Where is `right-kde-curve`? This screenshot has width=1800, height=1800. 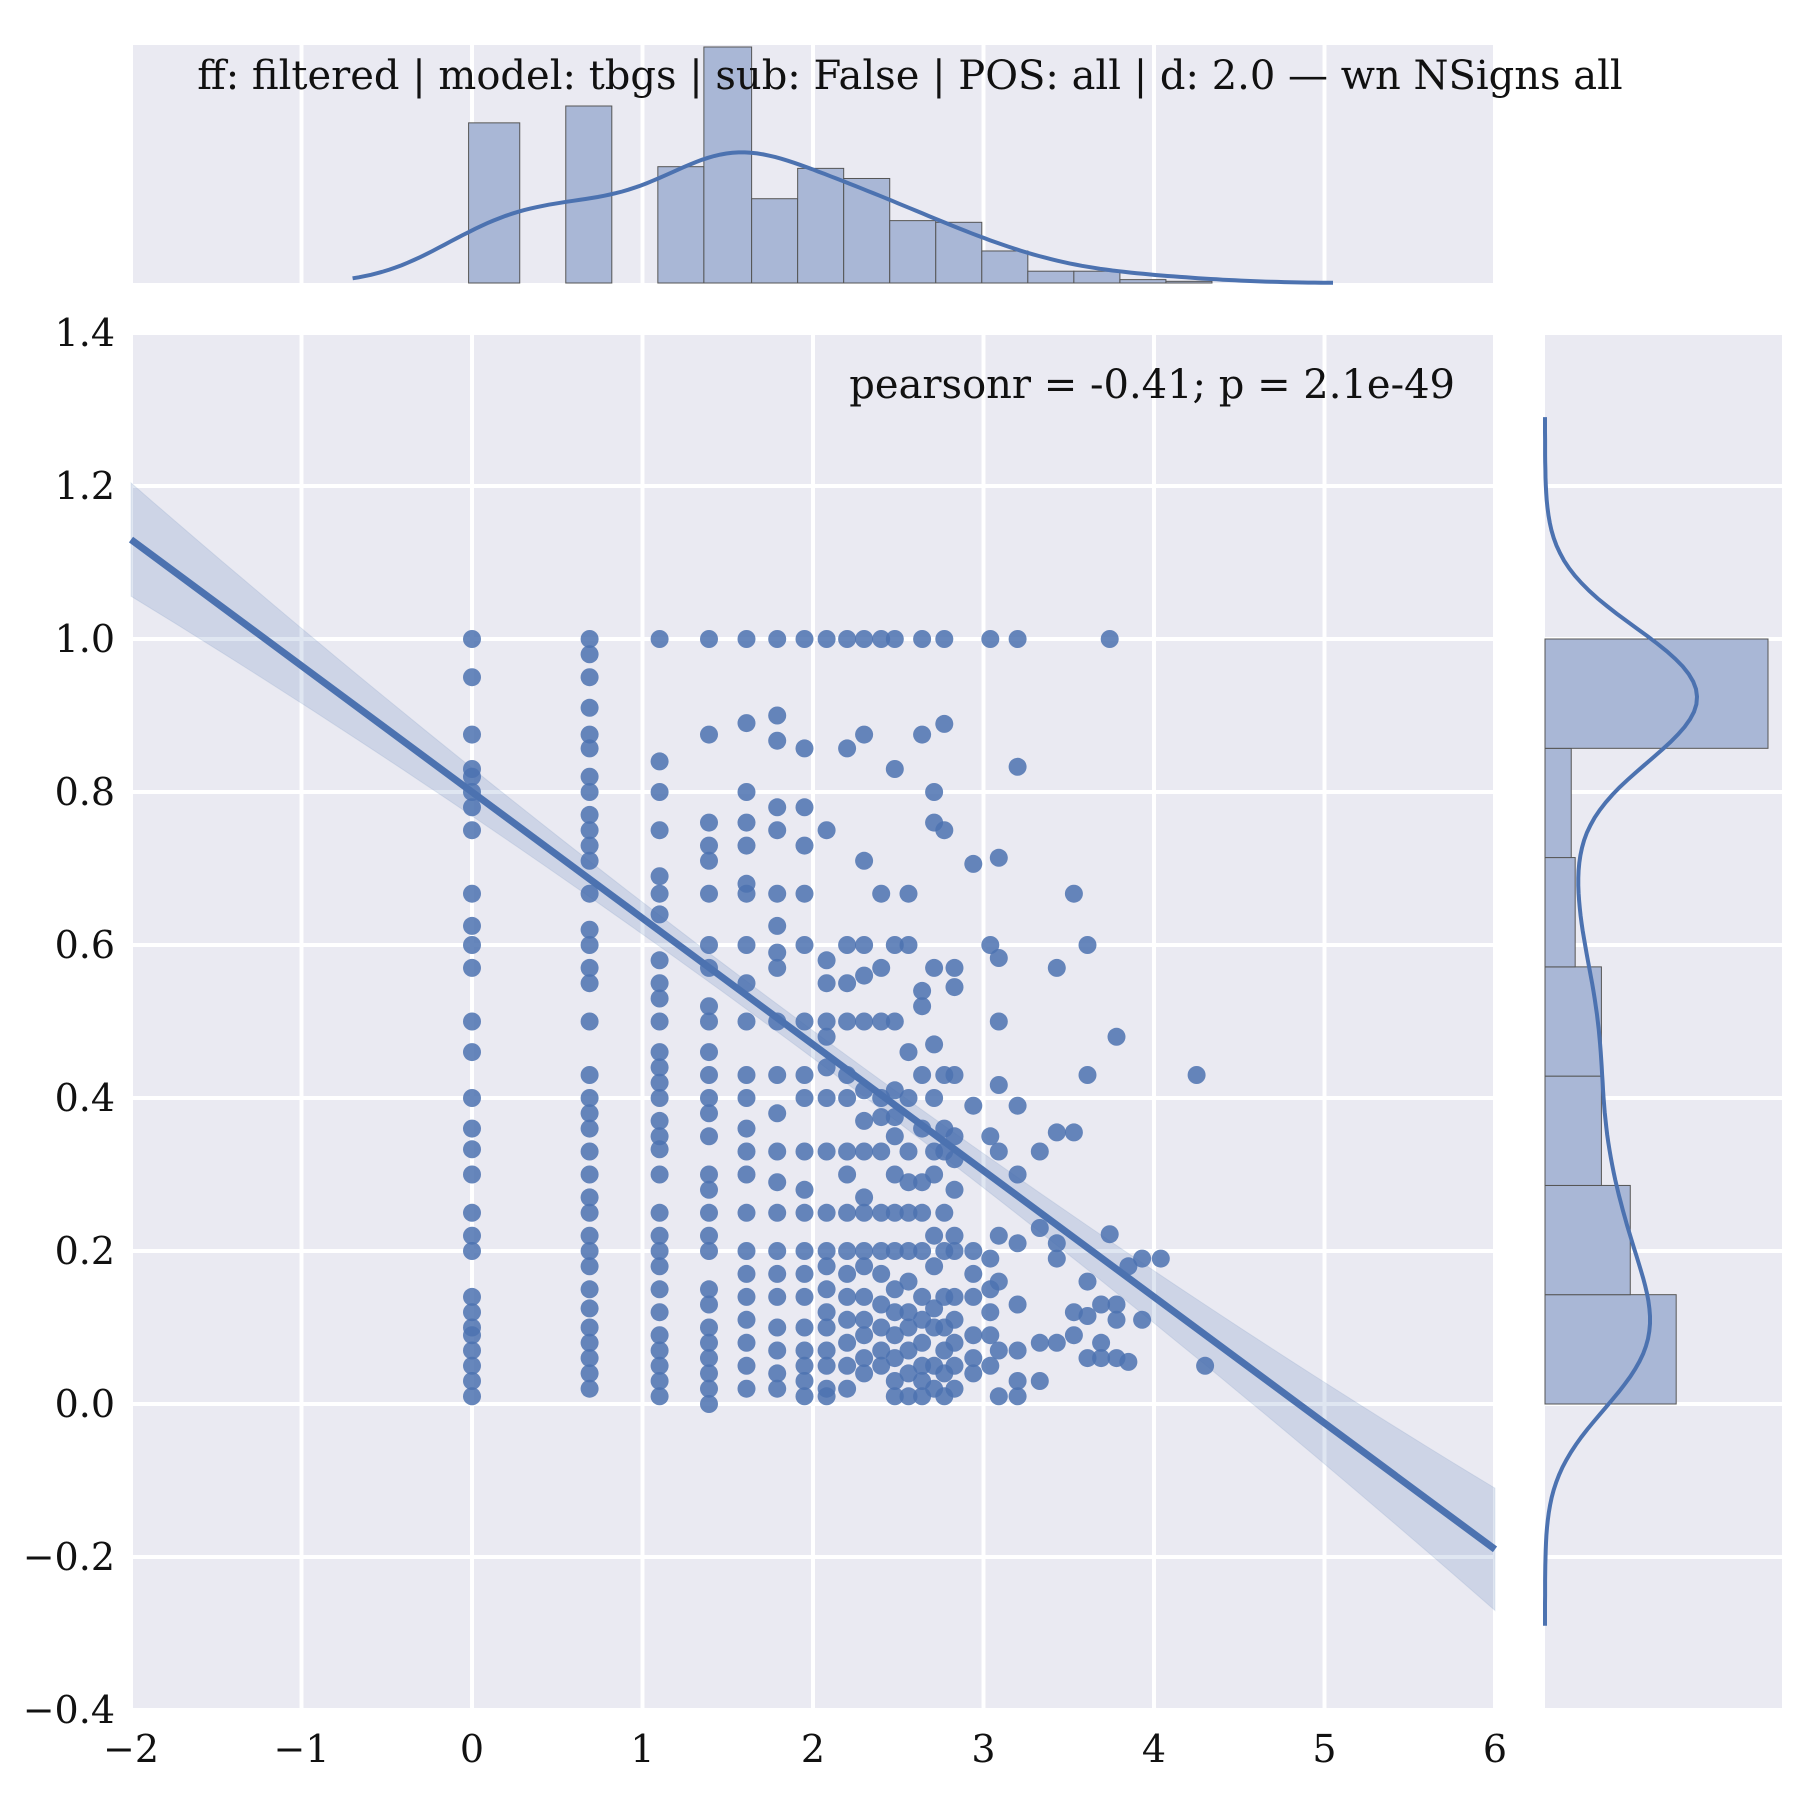
right-kde-curve is located at coordinates (1621, 1021).